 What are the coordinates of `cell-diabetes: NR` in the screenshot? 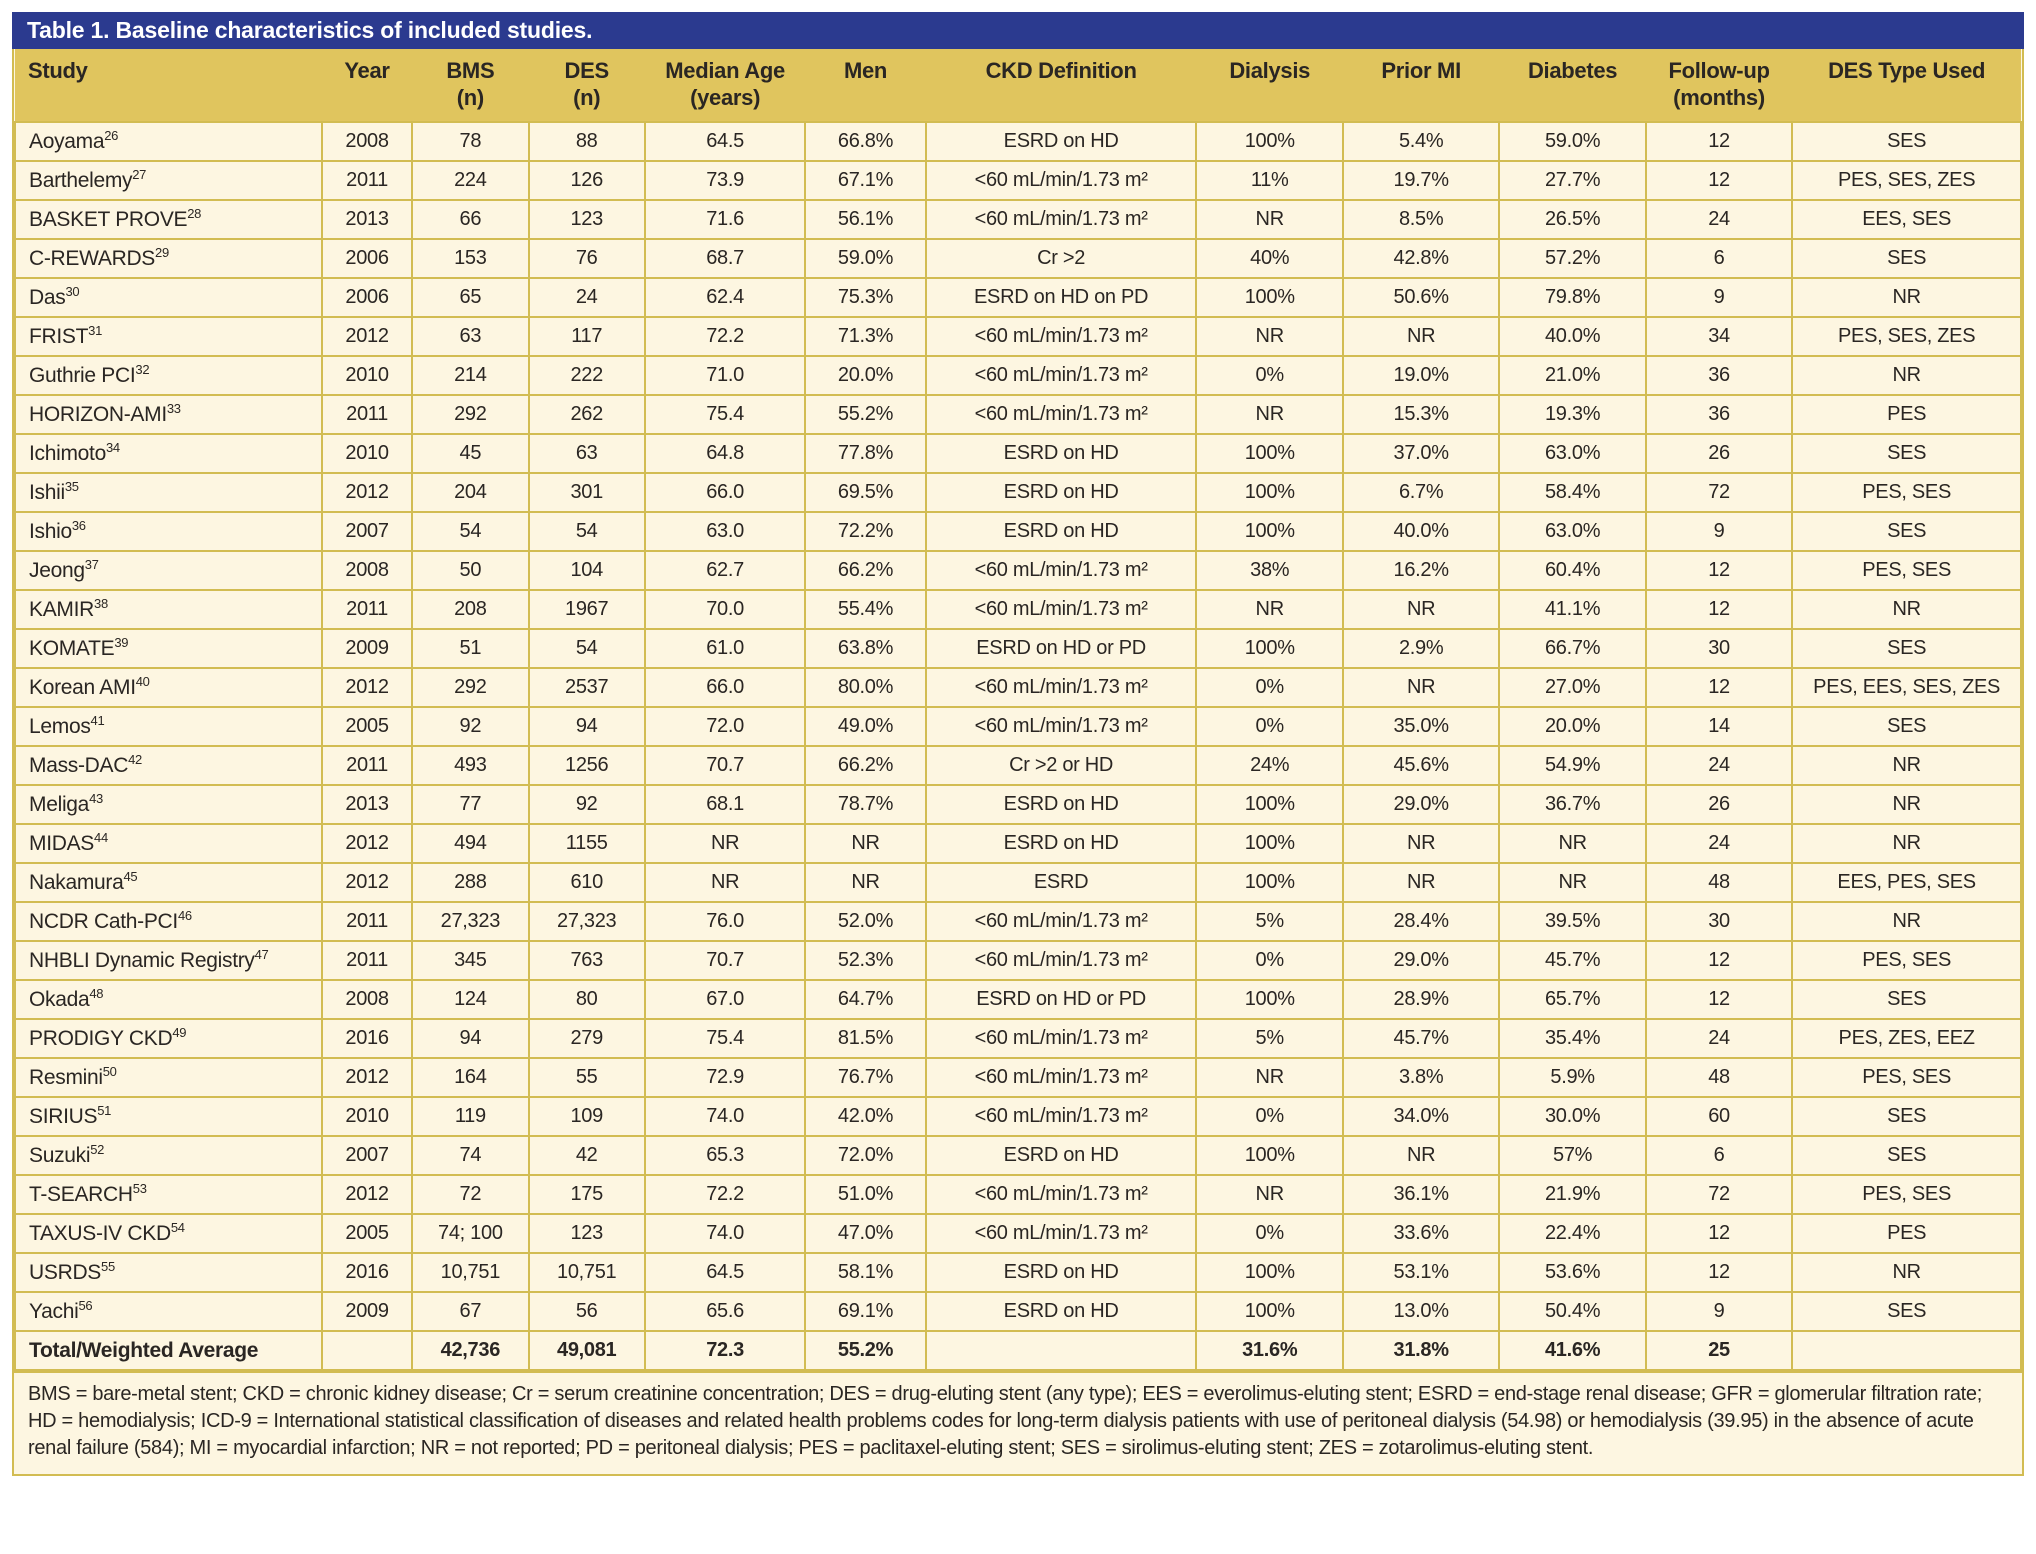 It's located at (1572, 882).